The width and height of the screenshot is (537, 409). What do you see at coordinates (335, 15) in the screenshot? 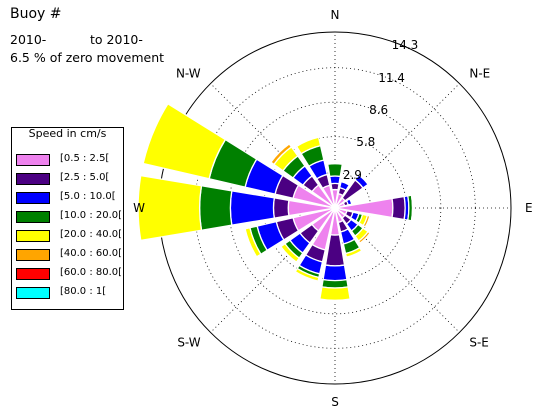
I see `direction-label: N` at bounding box center [335, 15].